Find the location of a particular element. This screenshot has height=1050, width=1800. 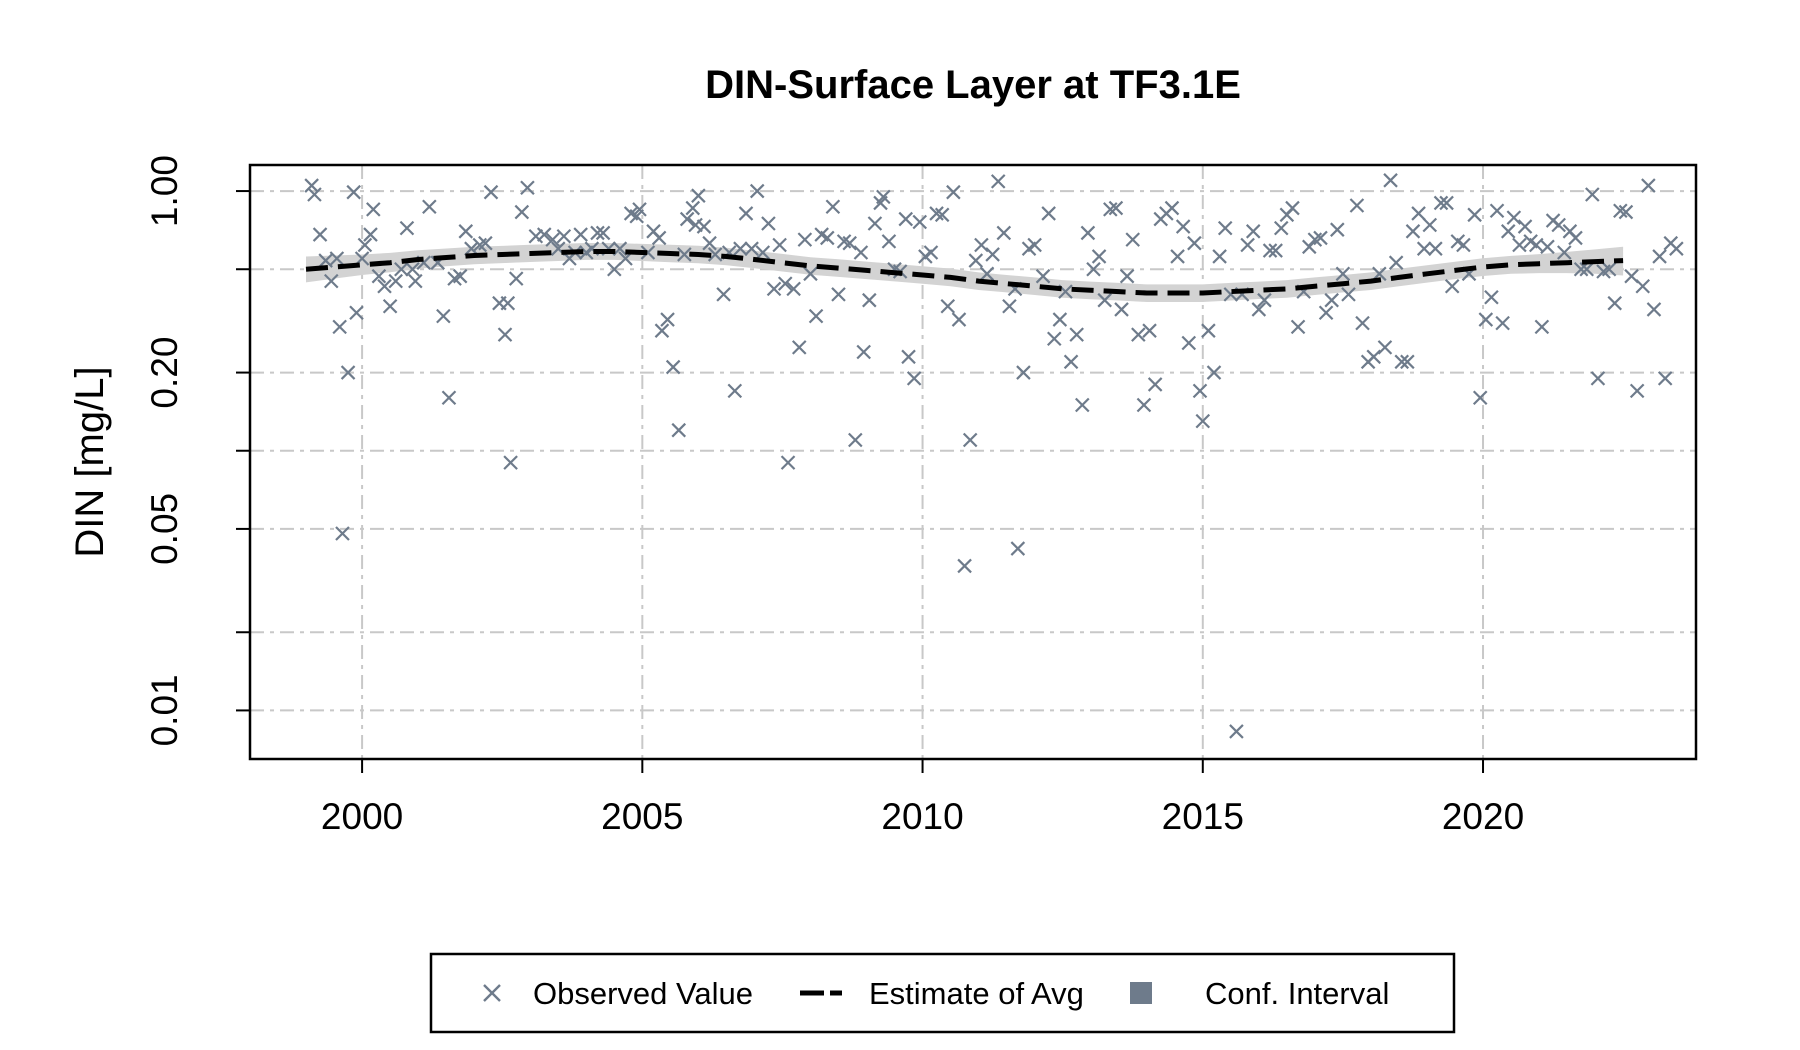

legend-label-ci: Conf. Interval is located at coordinates (1297, 993).